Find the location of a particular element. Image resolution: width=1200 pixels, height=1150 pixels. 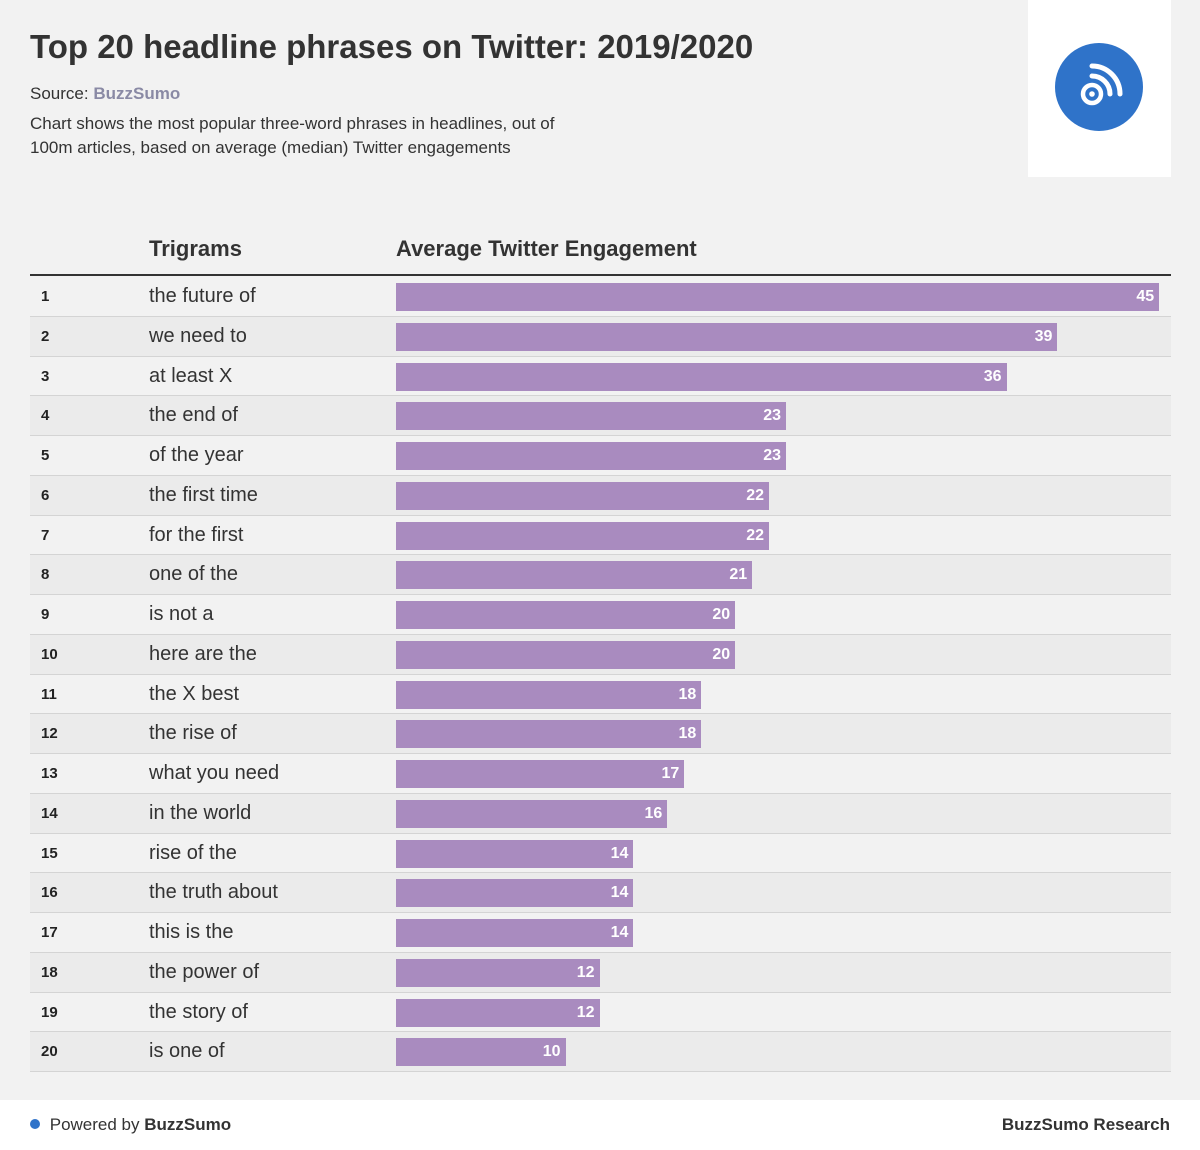

bar-value-label: 36 is located at coordinates (992, 376).